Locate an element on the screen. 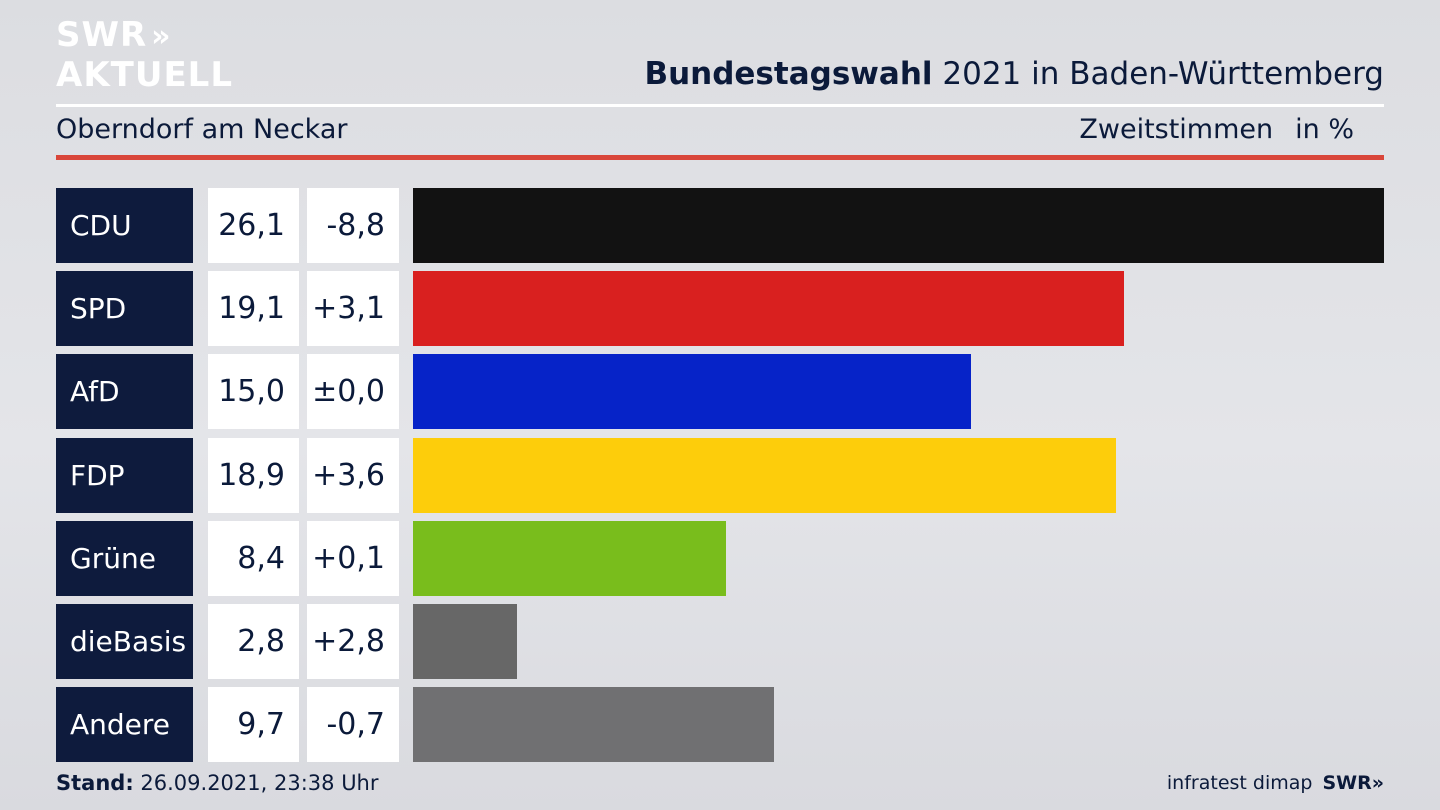 Image resolution: width=1440 pixels, height=810 pixels. party-label: Grüne is located at coordinates (124, 558).